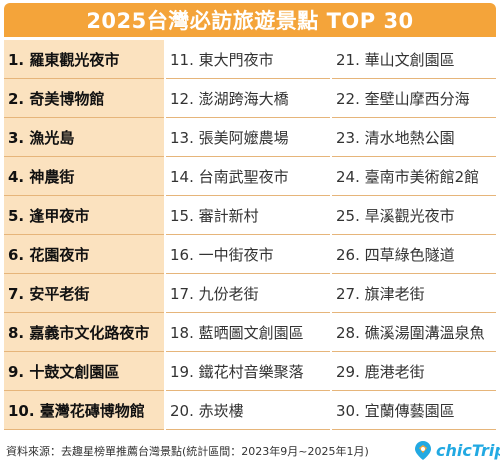 The image size is (500, 472). I want to click on rank-item: 6. 花園夜市, so click(84, 254).